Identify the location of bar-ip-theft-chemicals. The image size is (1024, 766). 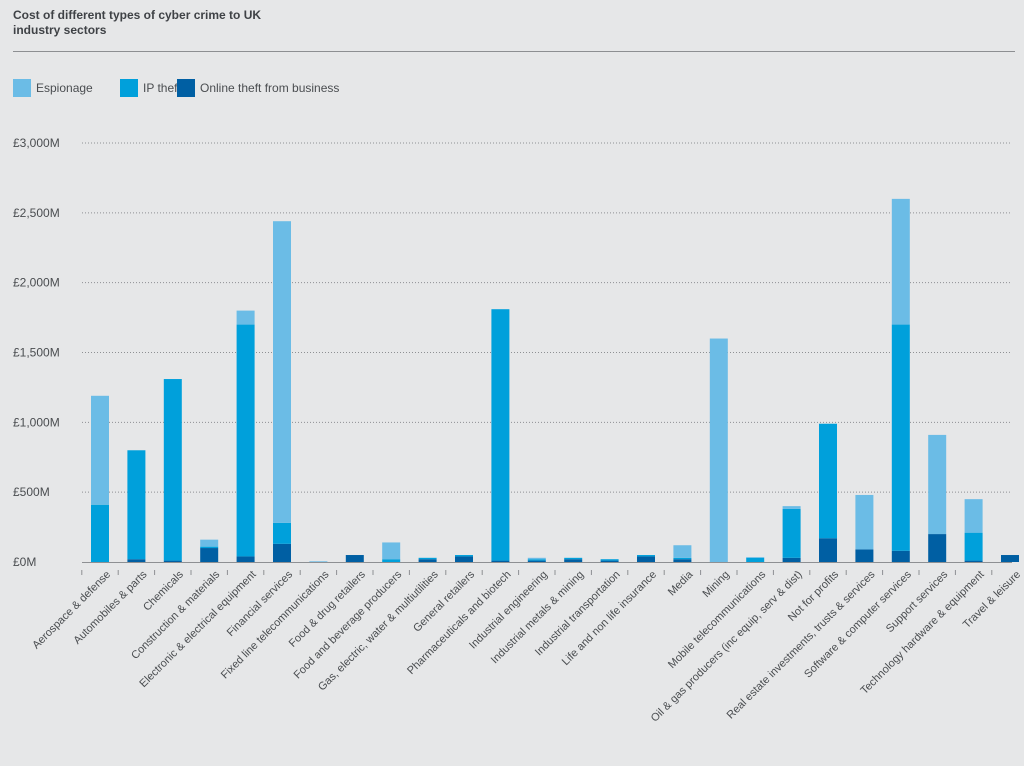
(172, 470).